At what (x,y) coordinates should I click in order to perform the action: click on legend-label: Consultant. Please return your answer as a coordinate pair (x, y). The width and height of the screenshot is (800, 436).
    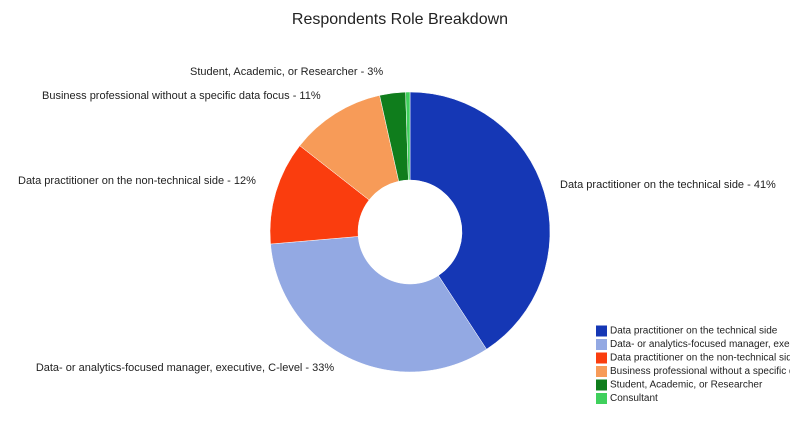
    Looking at the image, I should click on (634, 398).